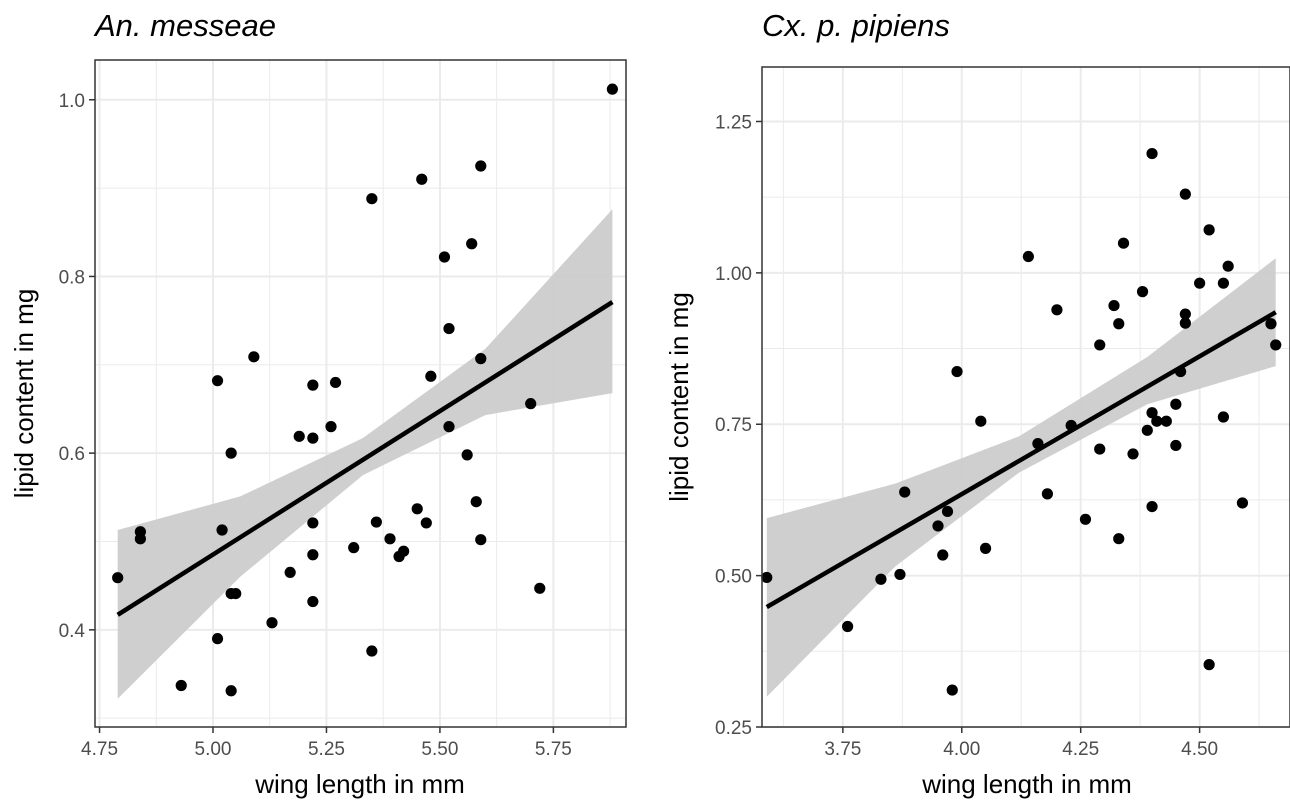  What do you see at coordinates (733, 728) in the screenshot?
I see `y-tick-label: 0.25` at bounding box center [733, 728].